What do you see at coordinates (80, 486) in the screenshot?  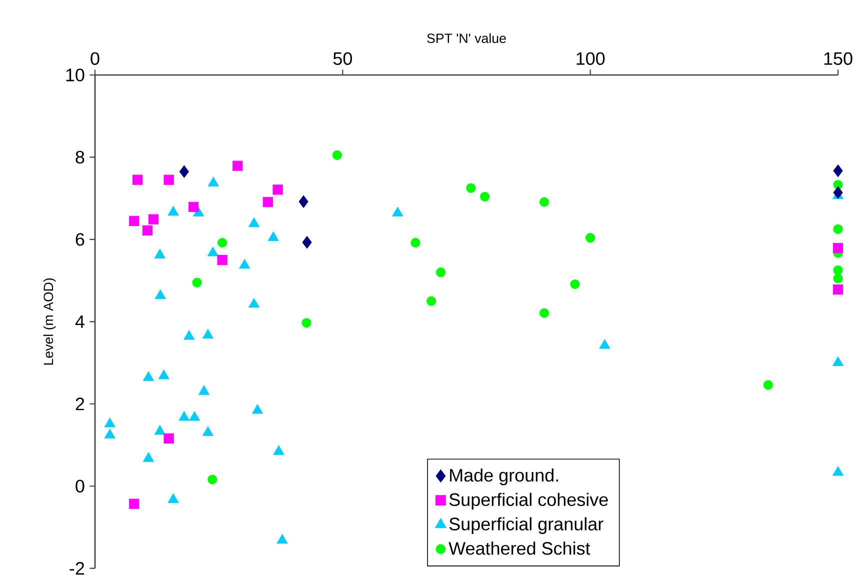 I see `y-tick-label: 0` at bounding box center [80, 486].